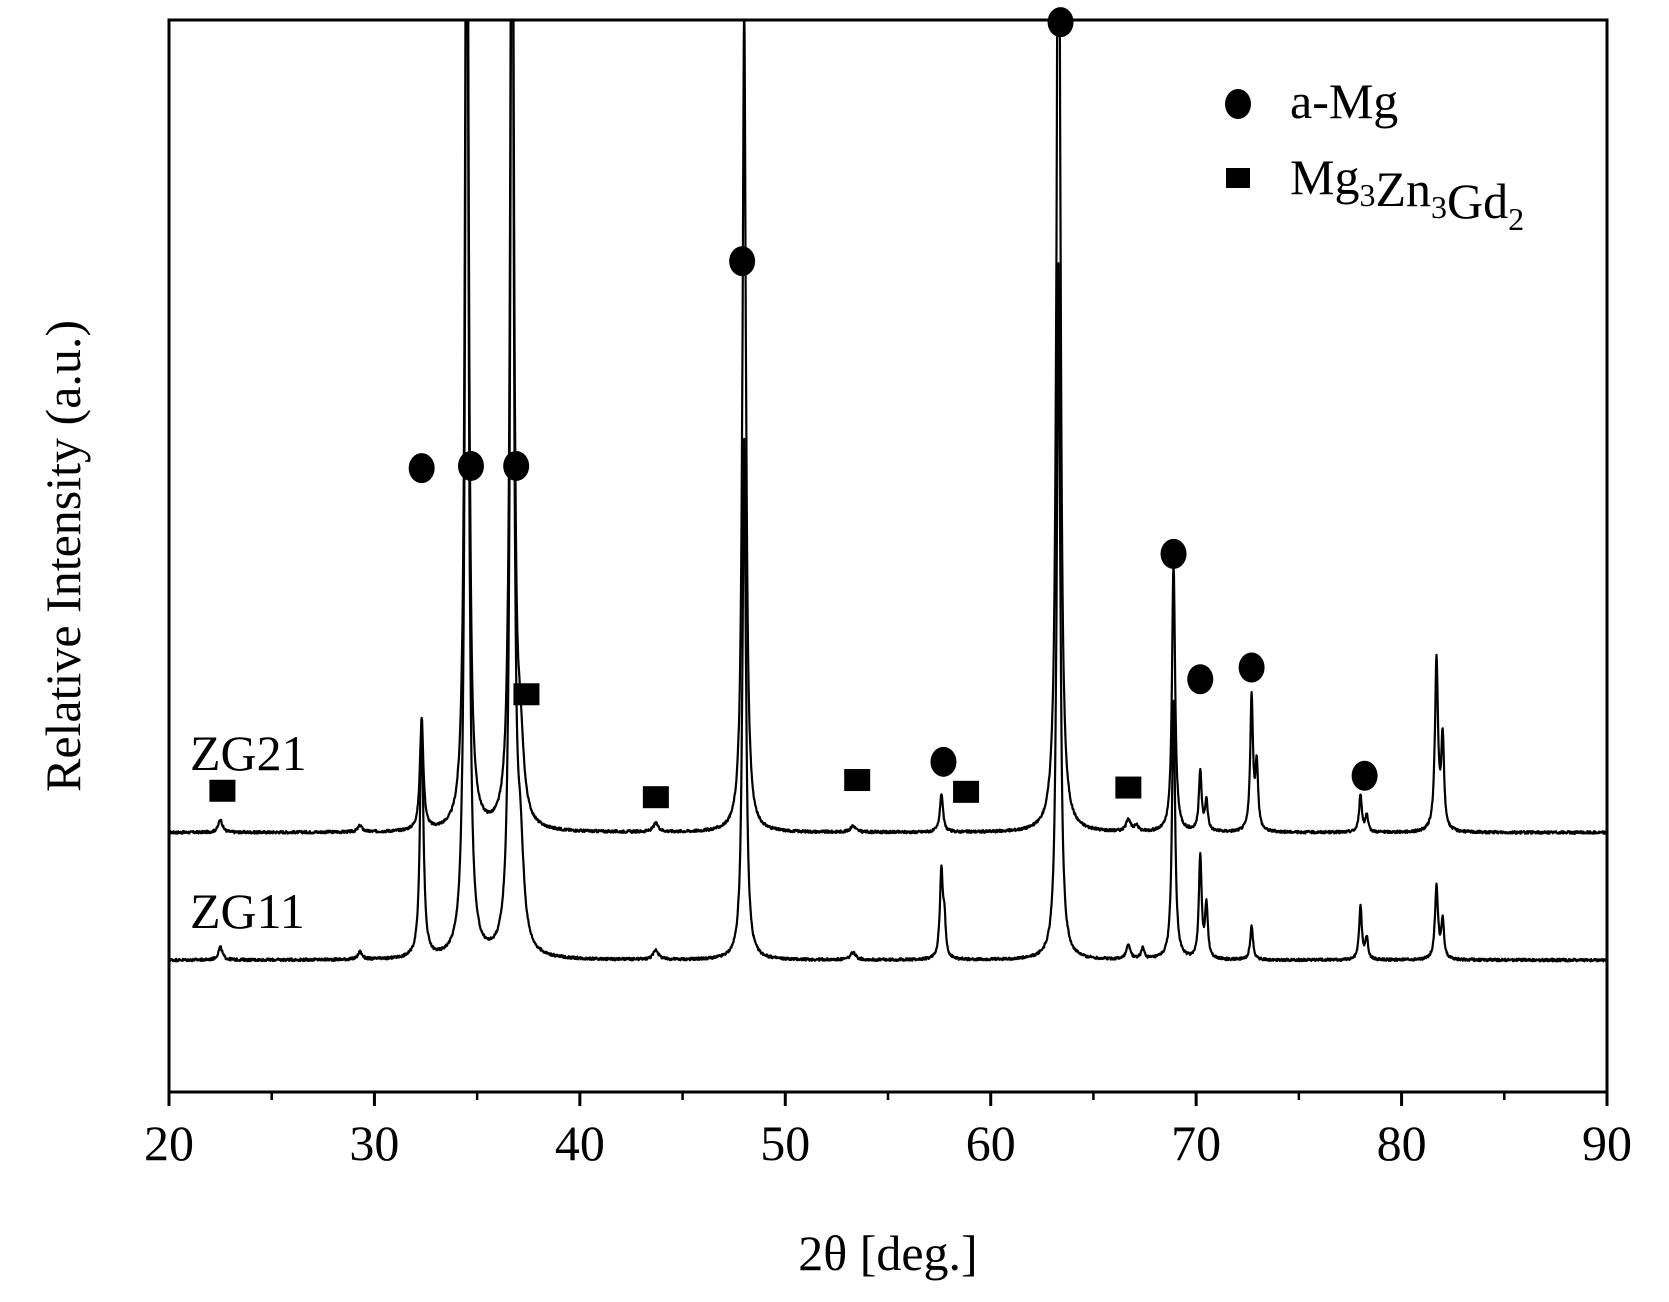 The height and width of the screenshot is (1302, 1669). Describe the element at coordinates (887, 1253) in the screenshot. I see `x-axis-label: 2θ [deg.]` at that location.